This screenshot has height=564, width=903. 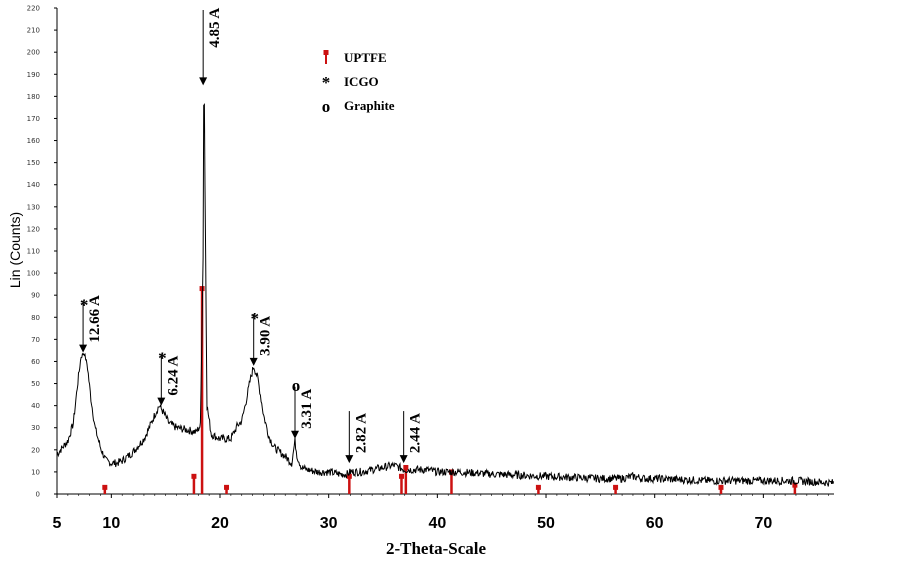 What do you see at coordinates (33, 97) in the screenshot?
I see `y-tick-label: 180` at bounding box center [33, 97].